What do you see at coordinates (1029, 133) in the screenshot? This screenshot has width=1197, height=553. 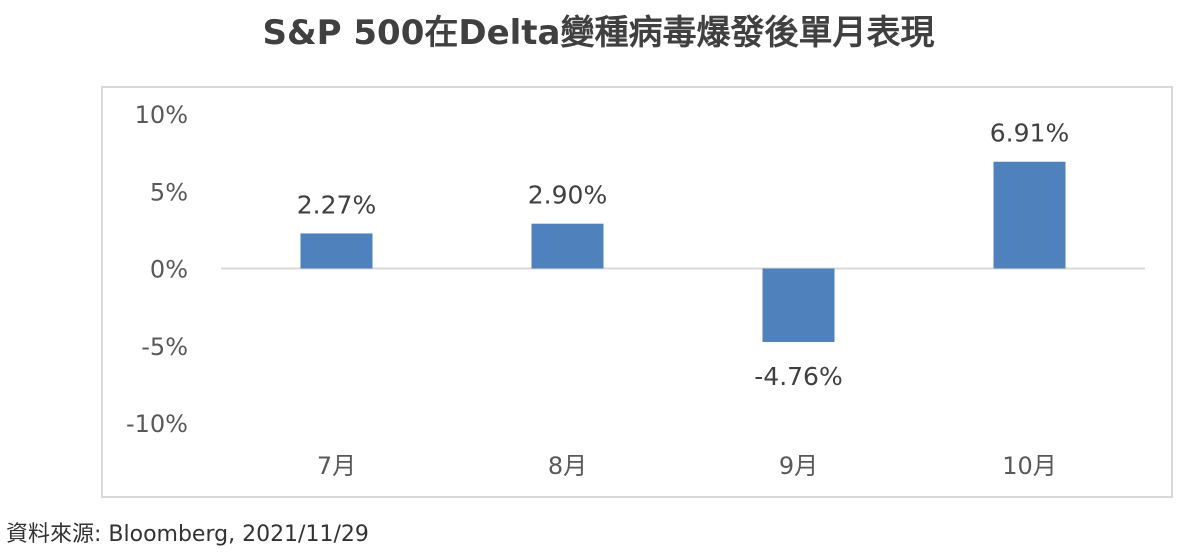 I see `data-label: 6.91%` at bounding box center [1029, 133].